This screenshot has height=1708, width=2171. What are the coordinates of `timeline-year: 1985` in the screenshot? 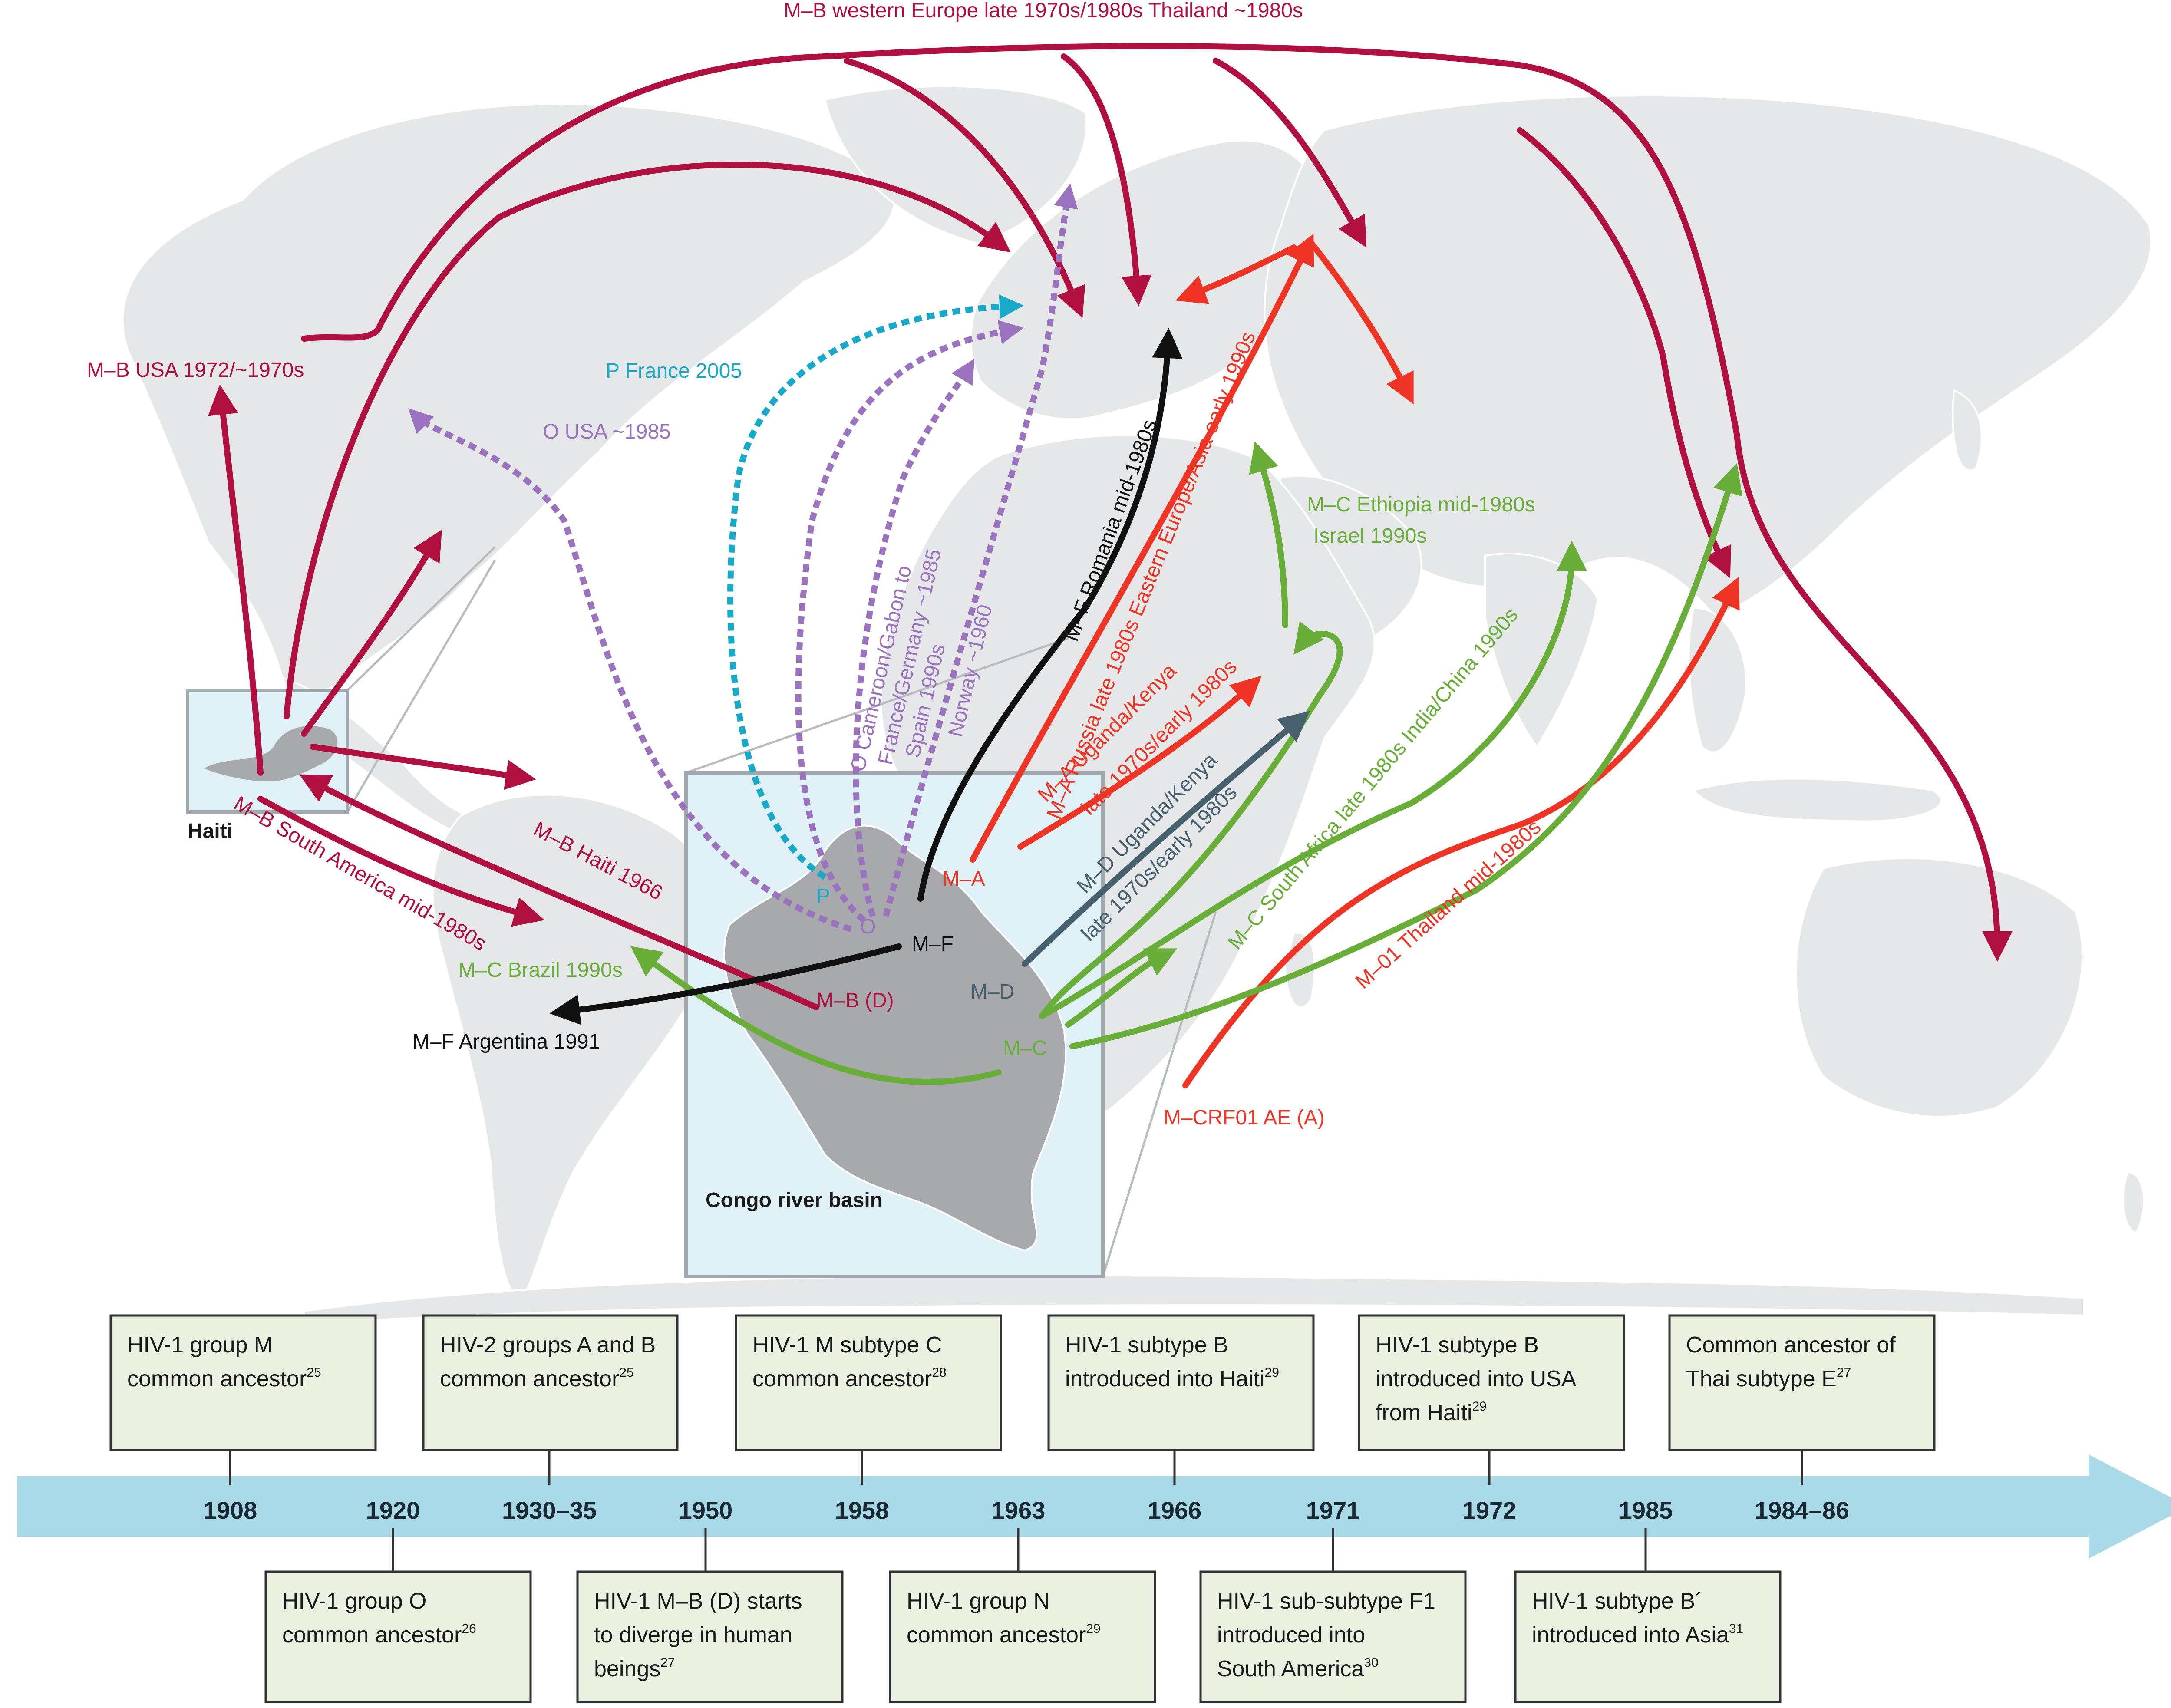 It's located at (1646, 1510).